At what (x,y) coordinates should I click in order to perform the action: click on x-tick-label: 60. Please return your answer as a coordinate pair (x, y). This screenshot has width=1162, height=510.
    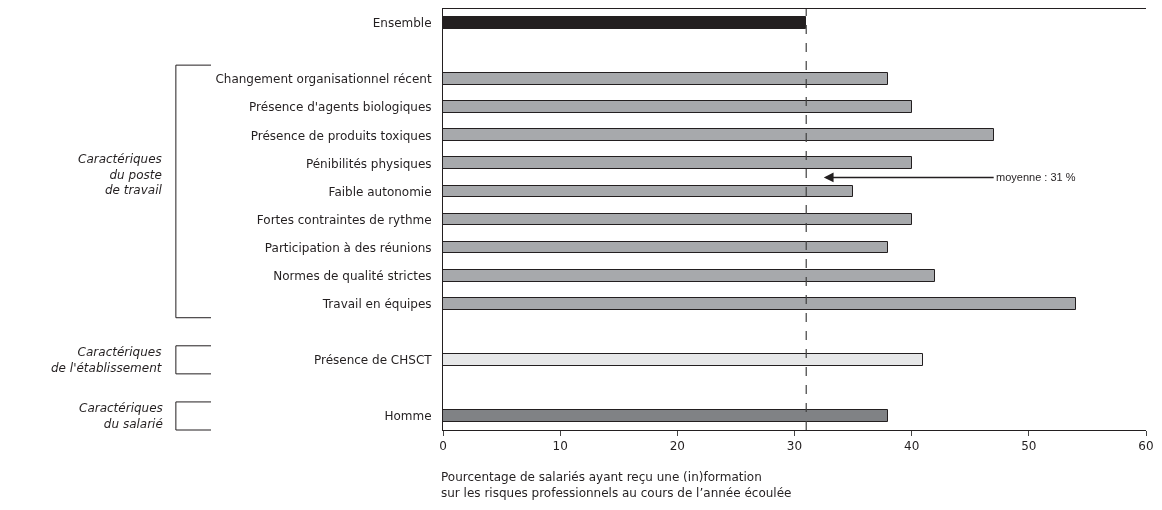
    Looking at the image, I should click on (1146, 446).